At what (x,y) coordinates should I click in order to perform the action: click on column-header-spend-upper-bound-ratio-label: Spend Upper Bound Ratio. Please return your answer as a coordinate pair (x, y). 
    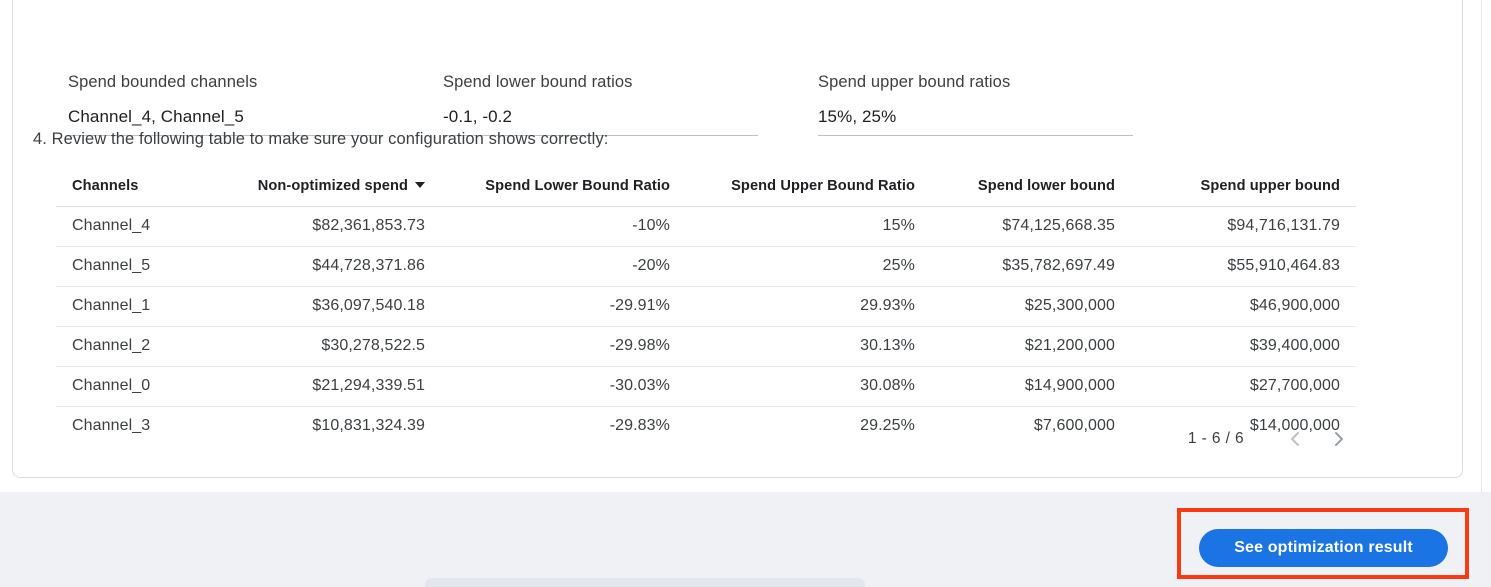
    Looking at the image, I should click on (823, 186).